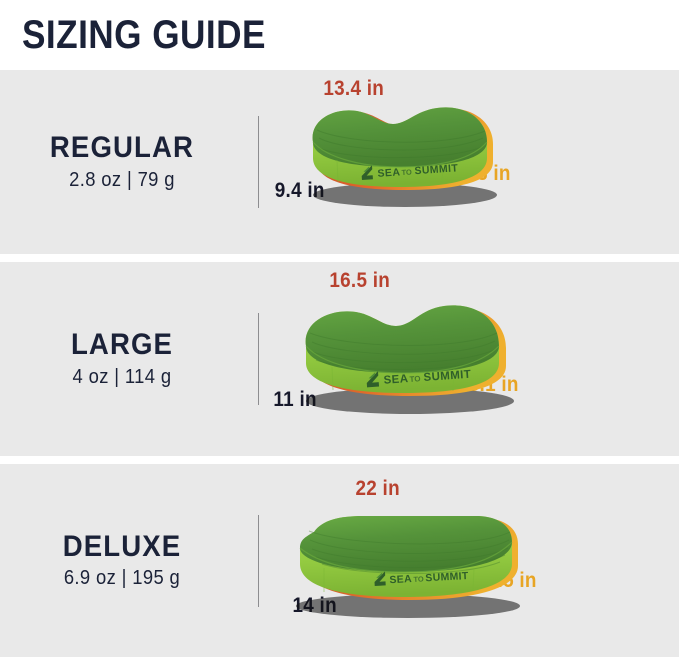  I want to click on size-label-block-deluxe: DELUXE 6.9 oz | 195 g, so click(129, 561).